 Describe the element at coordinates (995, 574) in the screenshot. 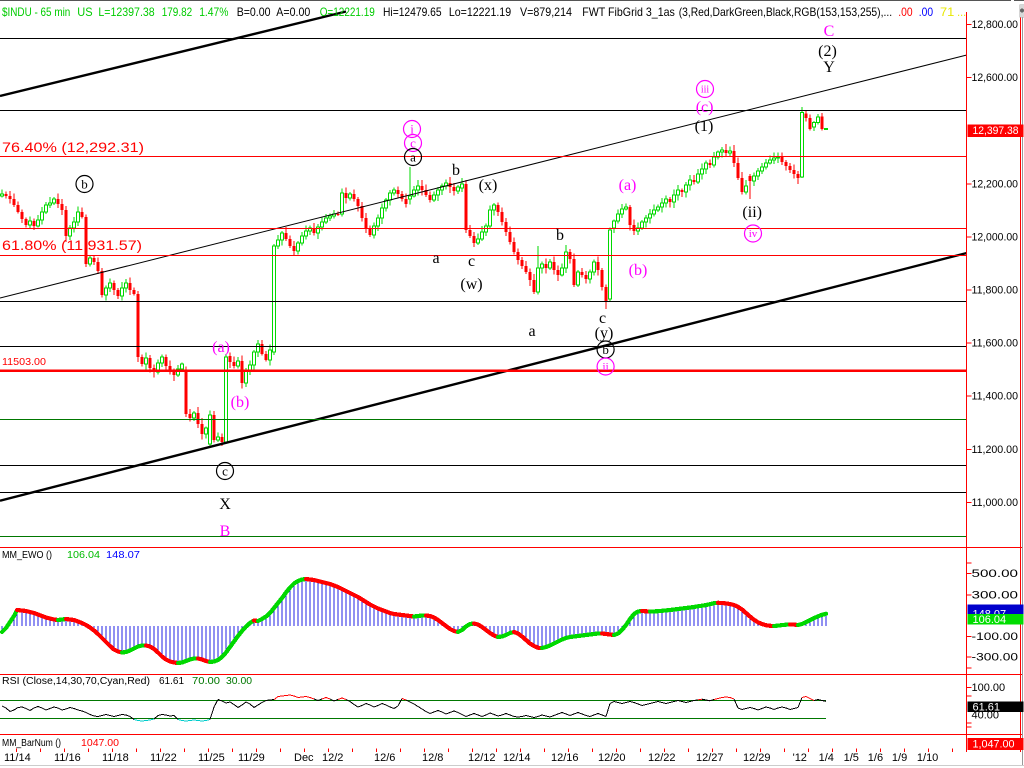

I see `svg-text: 500.00` at that location.